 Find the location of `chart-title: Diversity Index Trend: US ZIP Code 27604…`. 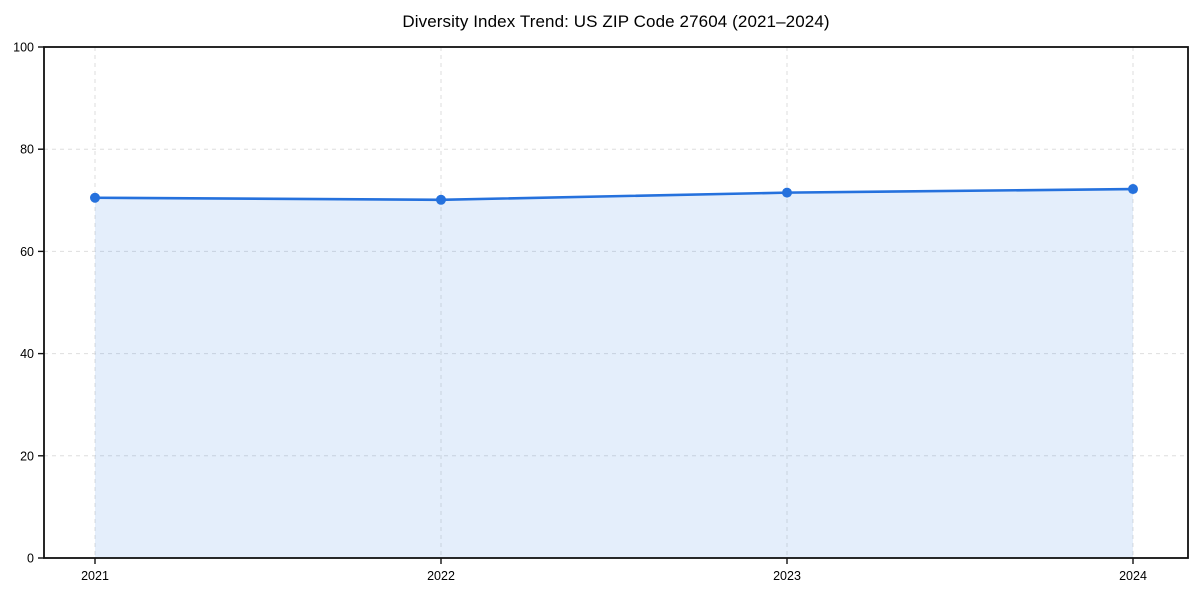

chart-title: Diversity Index Trend: US ZIP Code 27604… is located at coordinates (616, 21).